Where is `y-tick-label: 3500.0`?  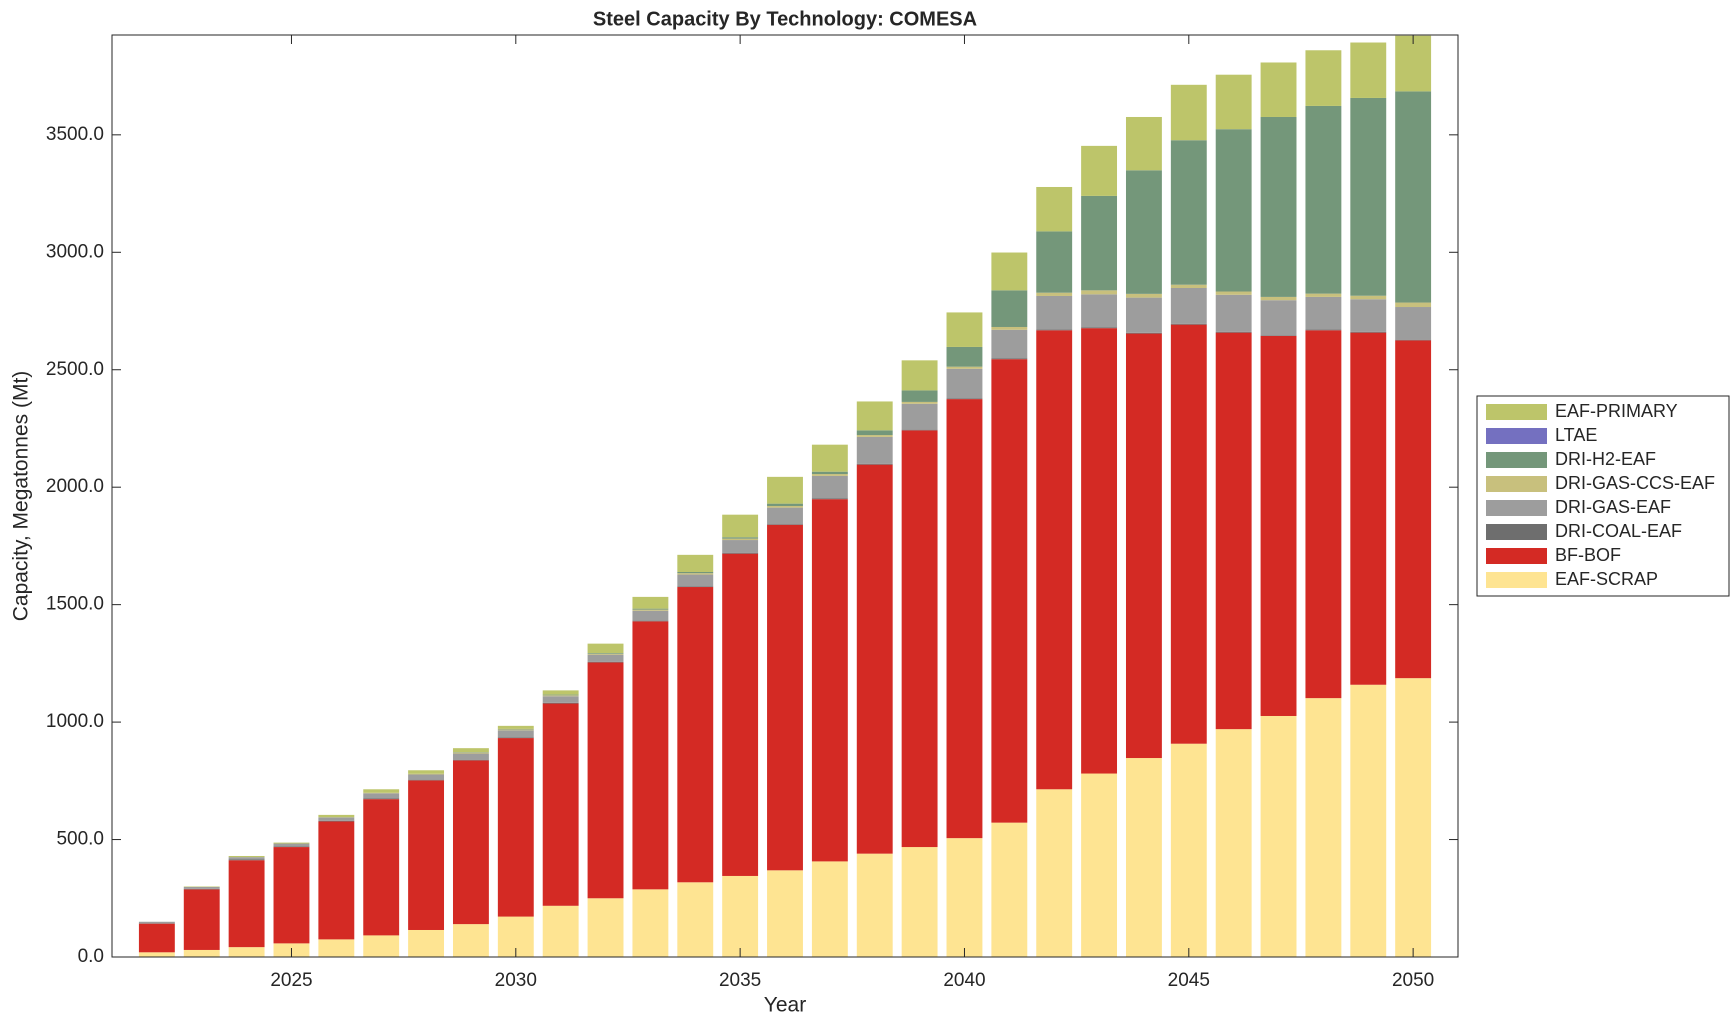 y-tick-label: 3500.0 is located at coordinates (75, 134).